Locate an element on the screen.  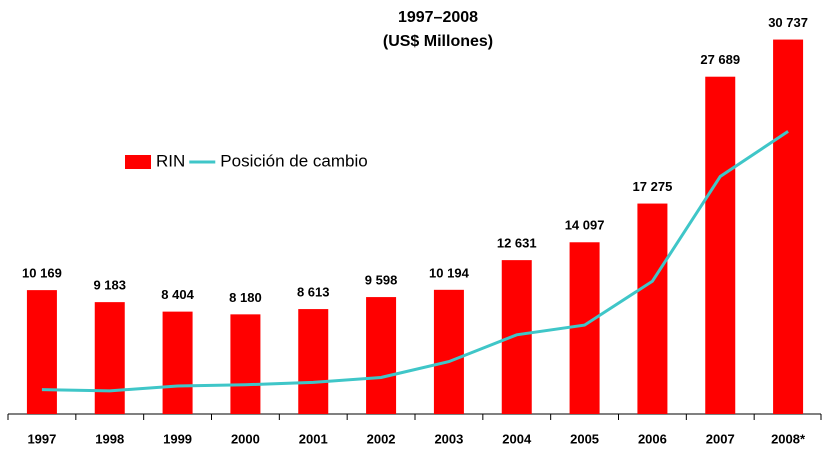
x-tick-label: 2000 is located at coordinates (245, 438).